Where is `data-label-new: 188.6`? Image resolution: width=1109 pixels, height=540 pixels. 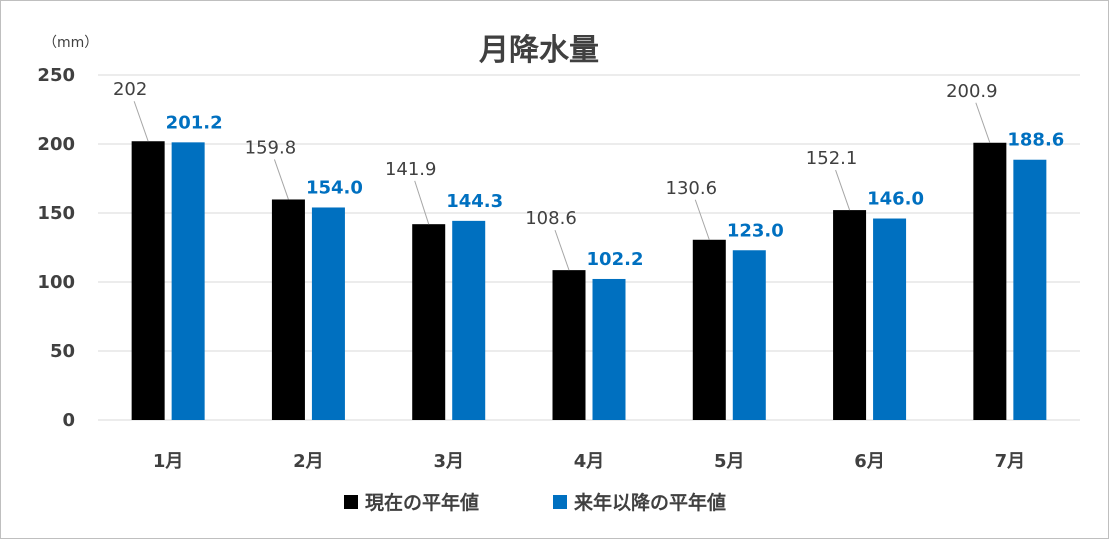 data-label-new: 188.6 is located at coordinates (1035, 140).